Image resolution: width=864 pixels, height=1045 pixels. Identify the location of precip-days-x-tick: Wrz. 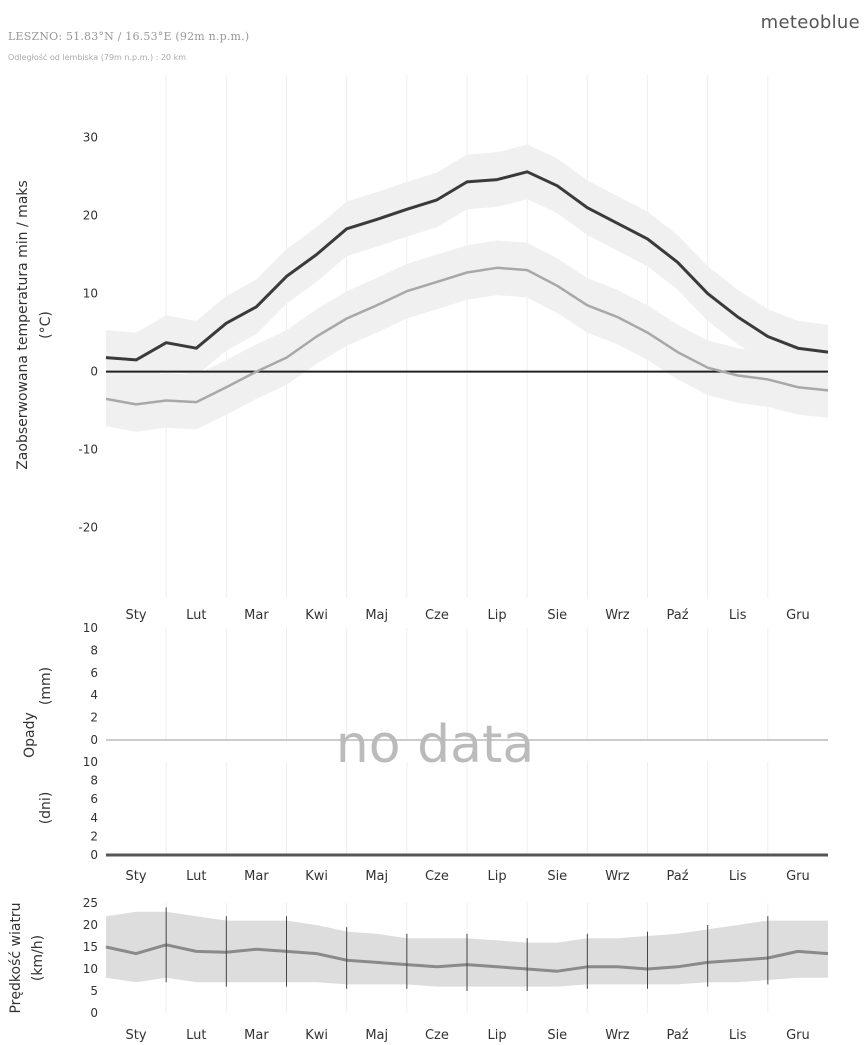
(617, 876).